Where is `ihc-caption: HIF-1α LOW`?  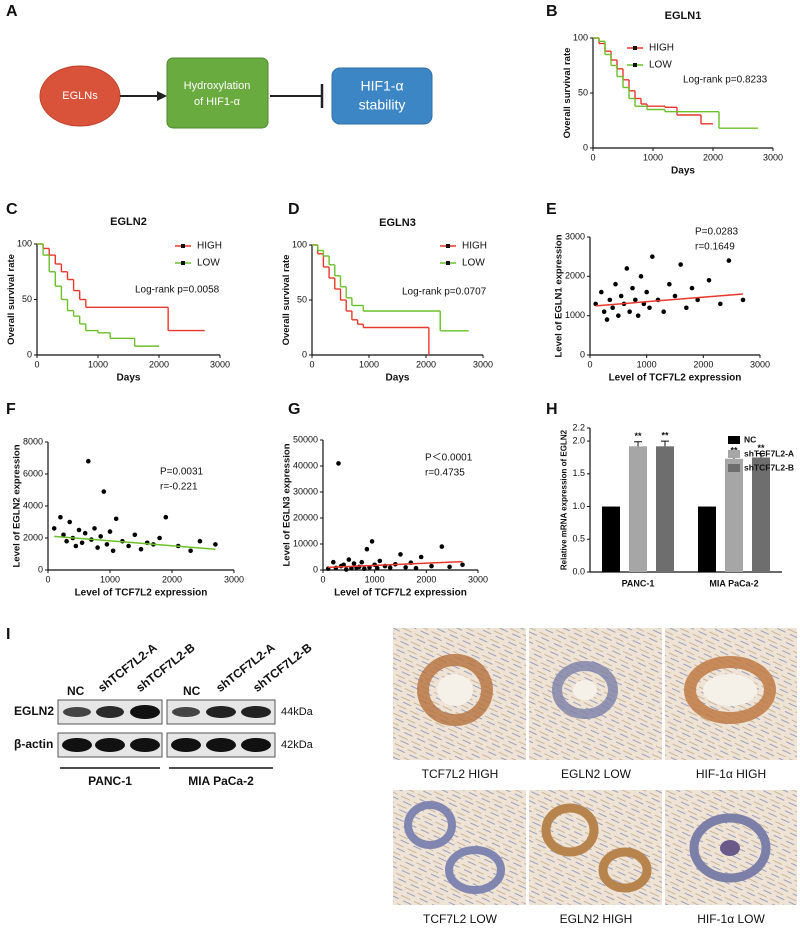
ihc-caption: HIF-1α LOW is located at coordinates (731, 919).